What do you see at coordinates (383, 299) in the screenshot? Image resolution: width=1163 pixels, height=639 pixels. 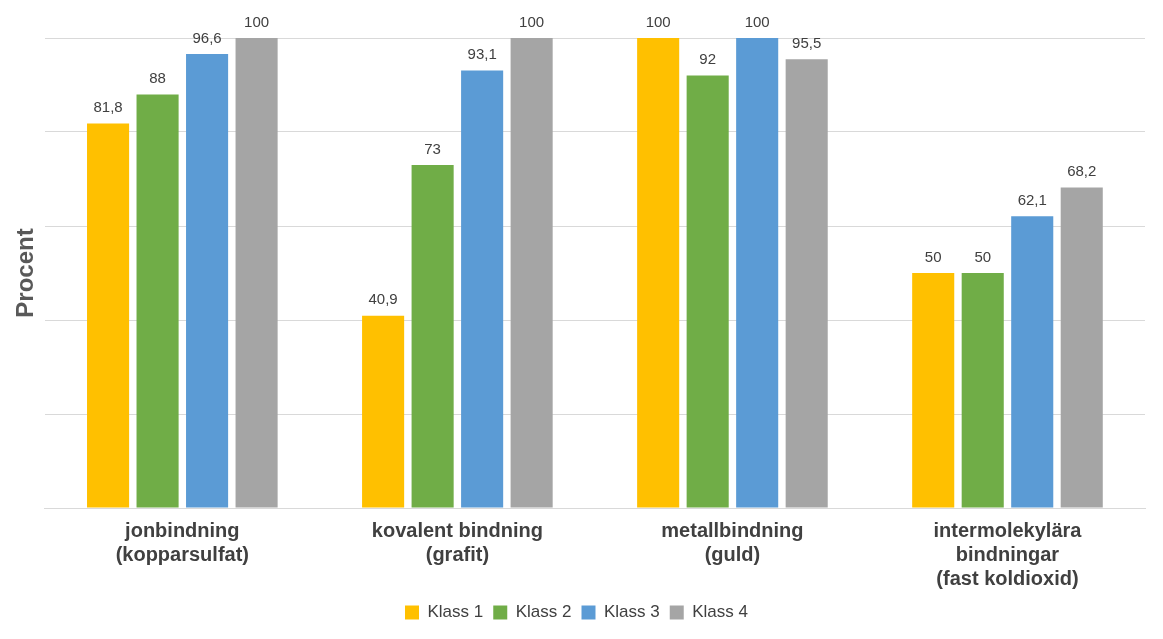 I see `data-label: 40,9` at bounding box center [383, 299].